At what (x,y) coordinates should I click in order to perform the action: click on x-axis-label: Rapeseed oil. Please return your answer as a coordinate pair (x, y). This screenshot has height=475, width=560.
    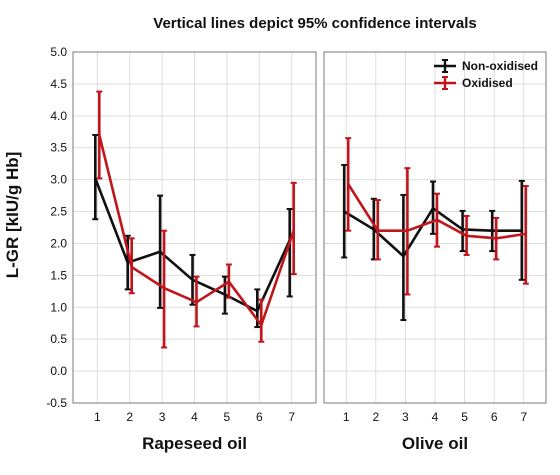
    Looking at the image, I should click on (194, 443).